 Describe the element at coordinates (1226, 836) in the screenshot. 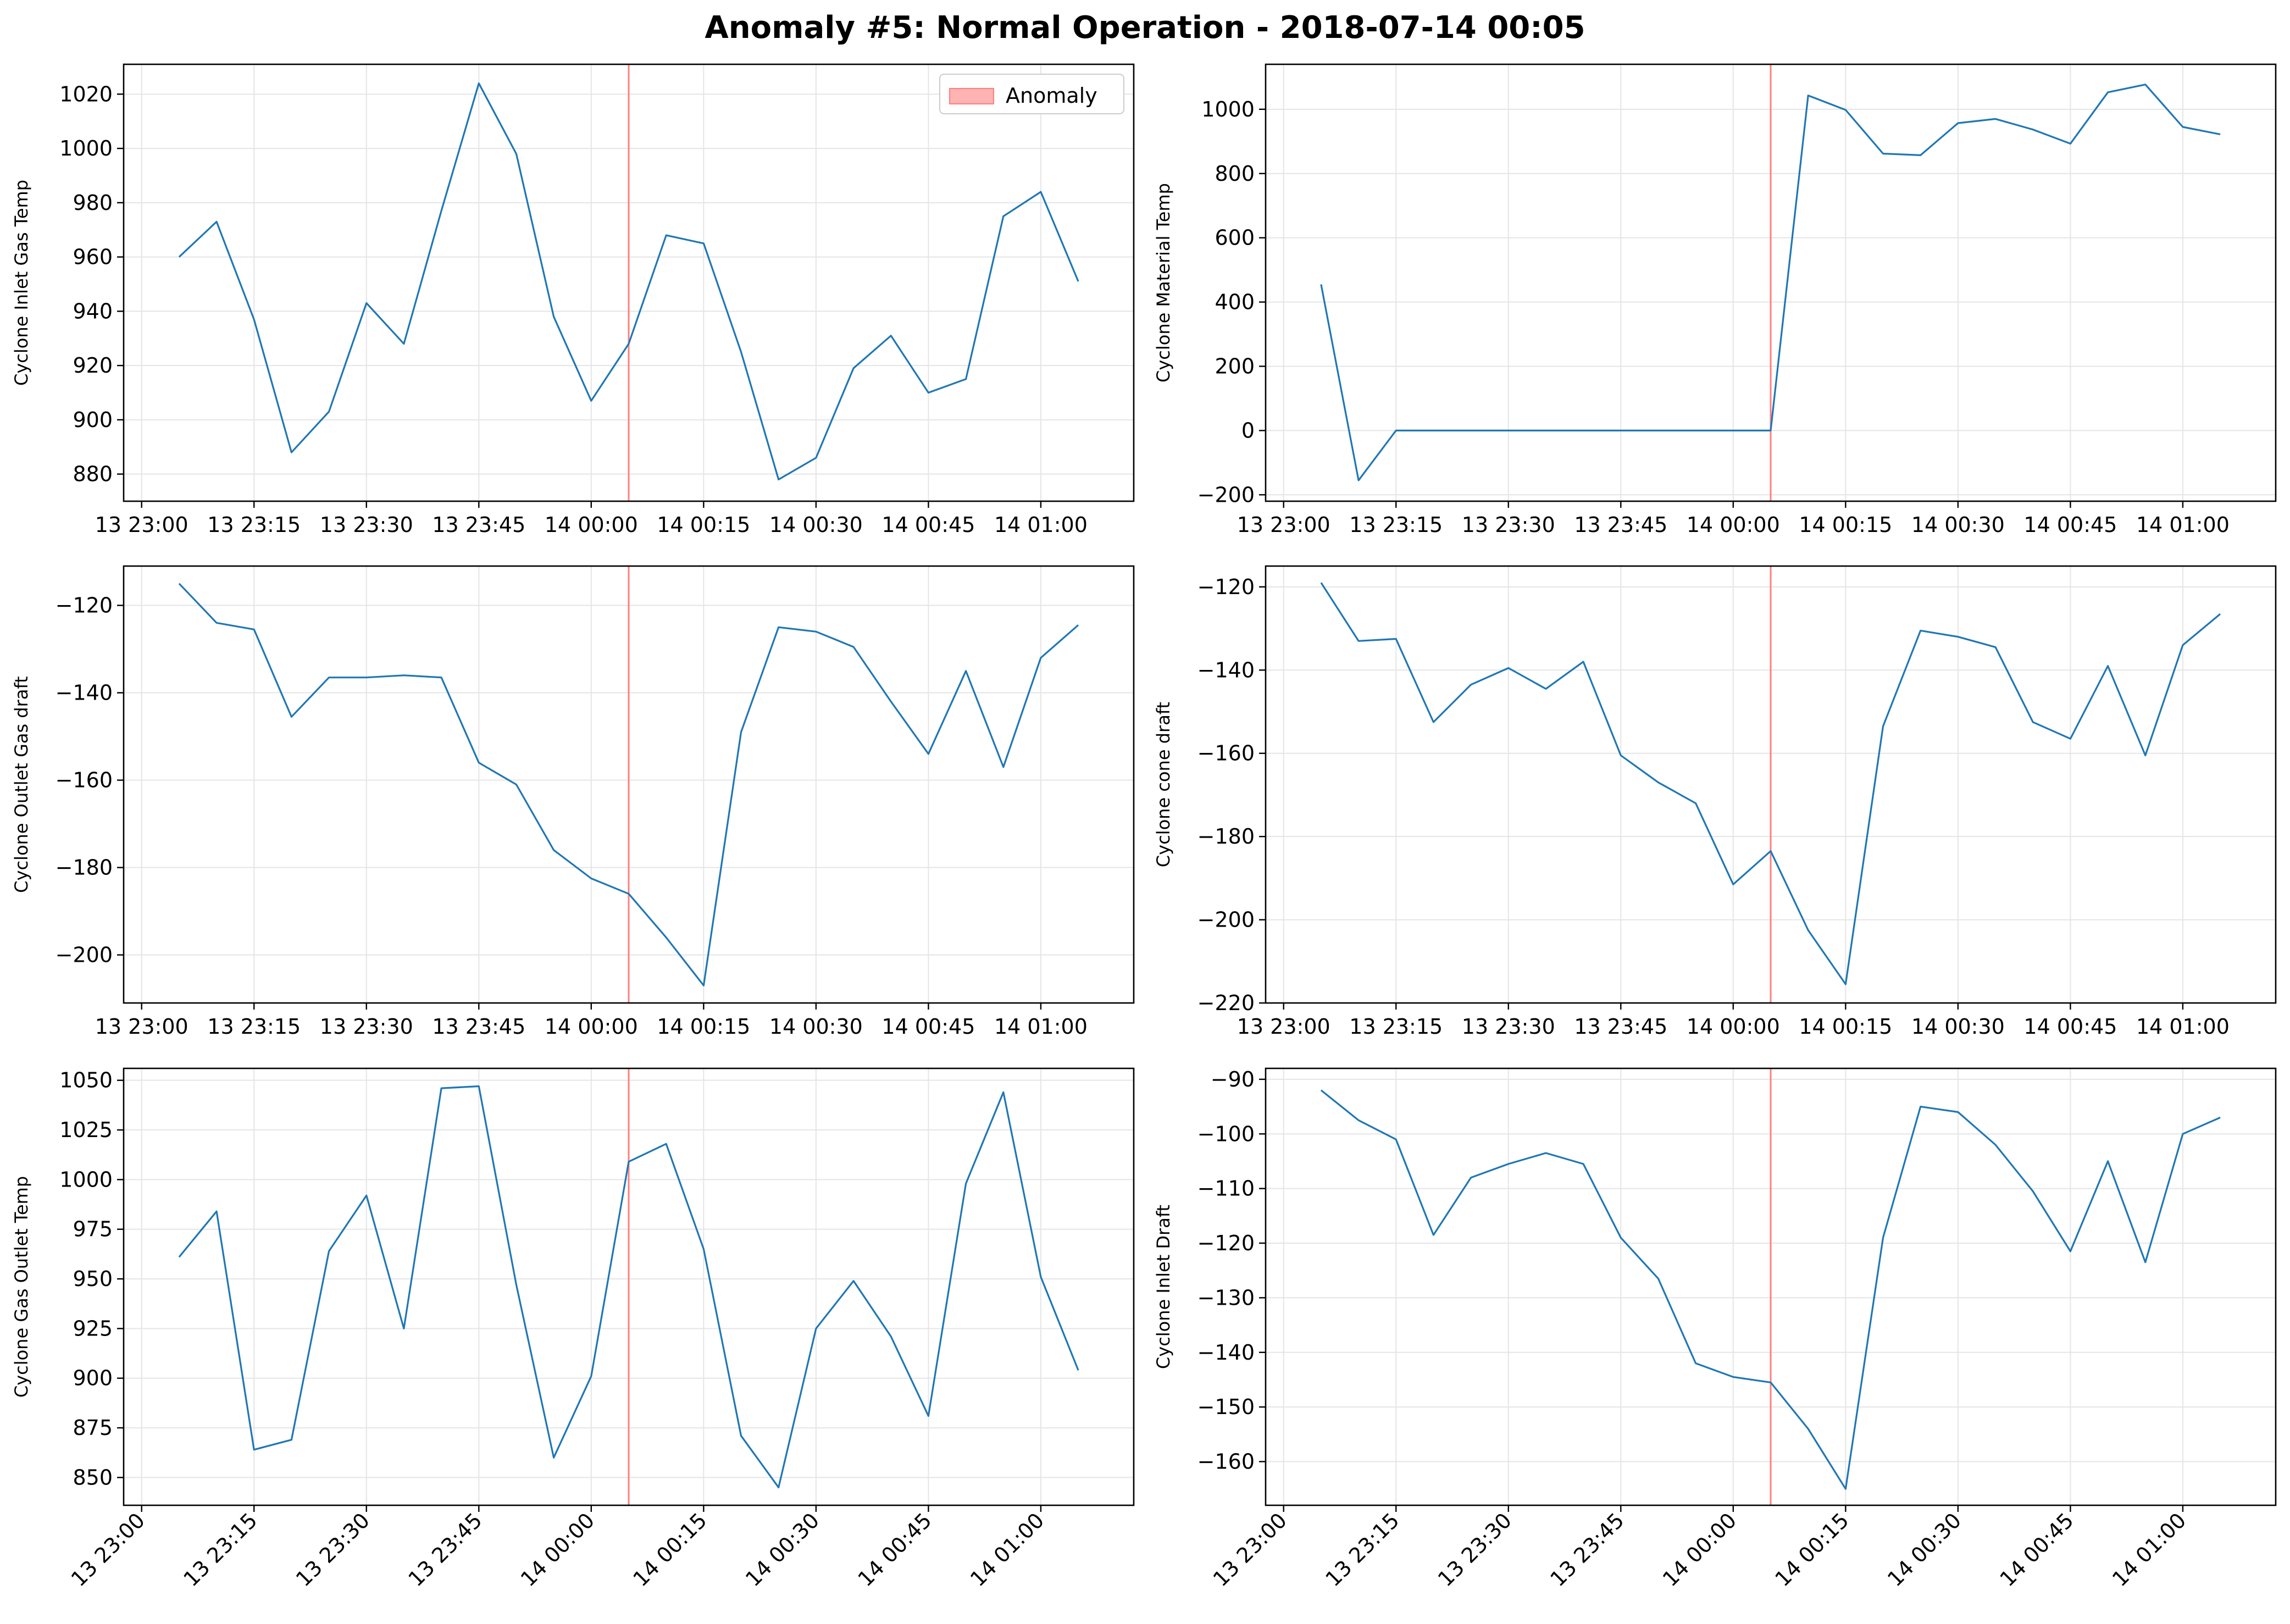

I see `y-tick-label: −180` at that location.